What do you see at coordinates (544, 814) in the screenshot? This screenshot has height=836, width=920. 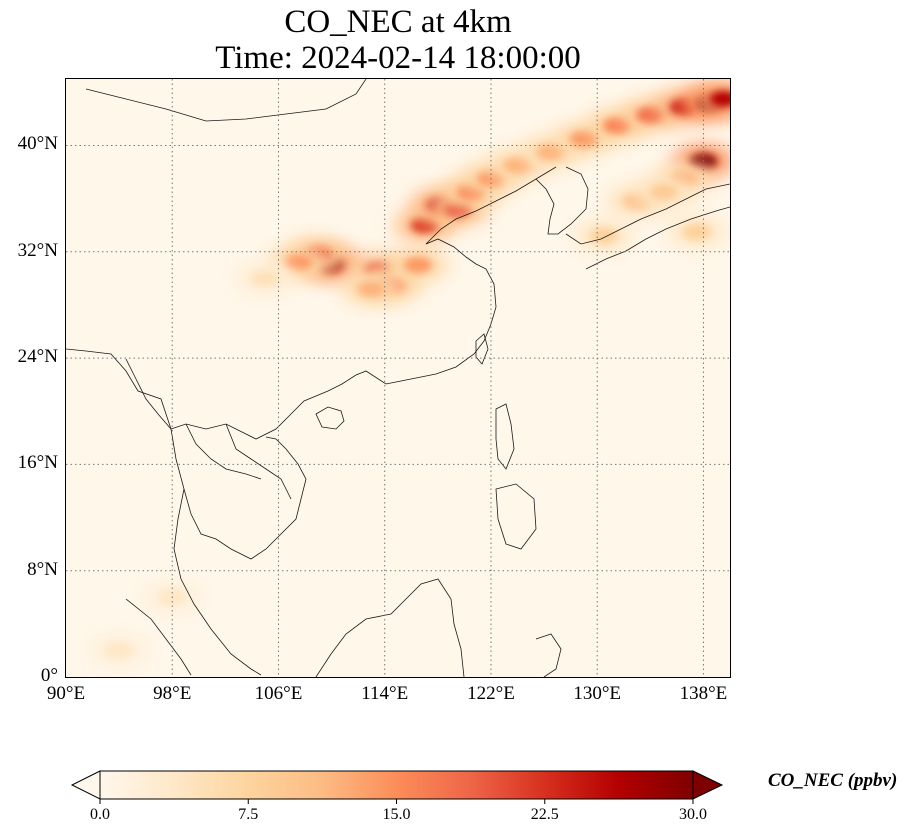 I see `colorbar-tick-label: 22.5` at bounding box center [544, 814].